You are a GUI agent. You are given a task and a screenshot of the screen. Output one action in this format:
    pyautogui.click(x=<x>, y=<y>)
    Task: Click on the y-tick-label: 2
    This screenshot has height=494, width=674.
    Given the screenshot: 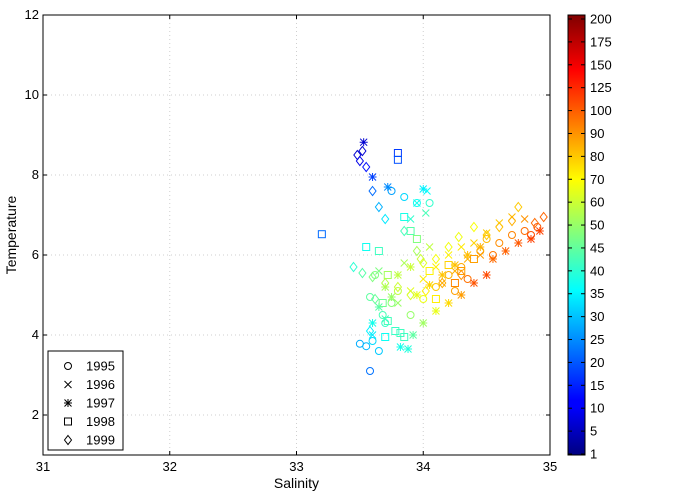 What is the action you would take?
    pyautogui.click(x=35, y=414)
    